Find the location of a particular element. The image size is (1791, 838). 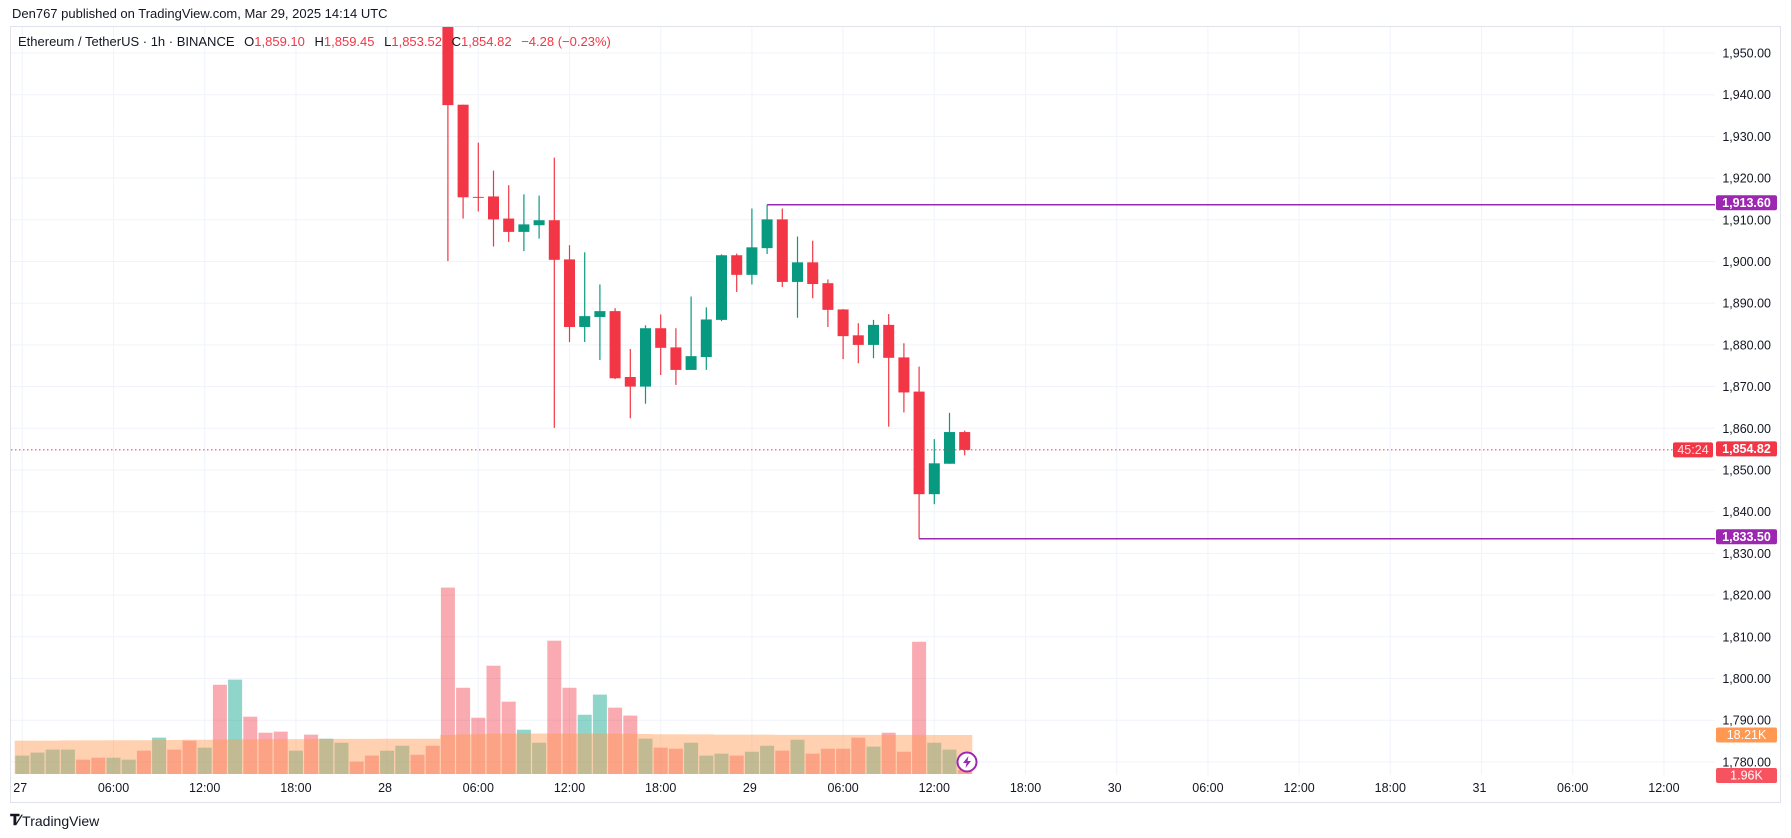

time-tick-label: 29 is located at coordinates (750, 788).